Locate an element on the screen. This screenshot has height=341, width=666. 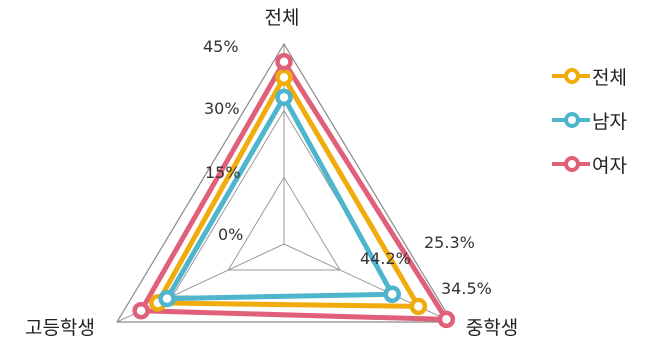
legend-item-male: 남자 is located at coordinates (589, 120).